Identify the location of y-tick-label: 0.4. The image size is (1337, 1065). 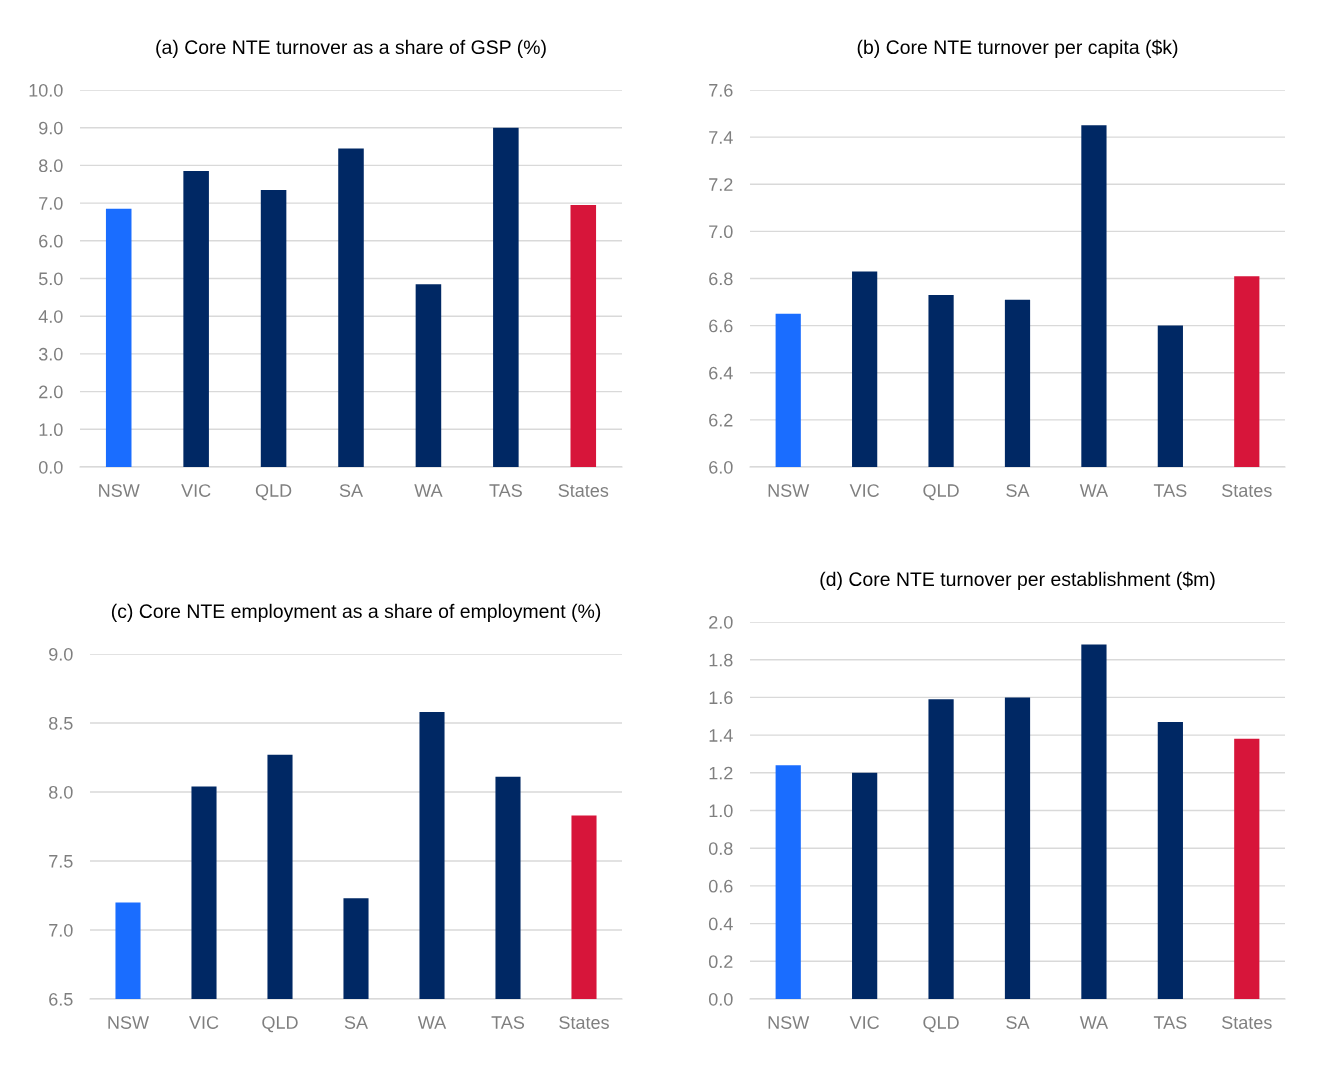
(720, 924).